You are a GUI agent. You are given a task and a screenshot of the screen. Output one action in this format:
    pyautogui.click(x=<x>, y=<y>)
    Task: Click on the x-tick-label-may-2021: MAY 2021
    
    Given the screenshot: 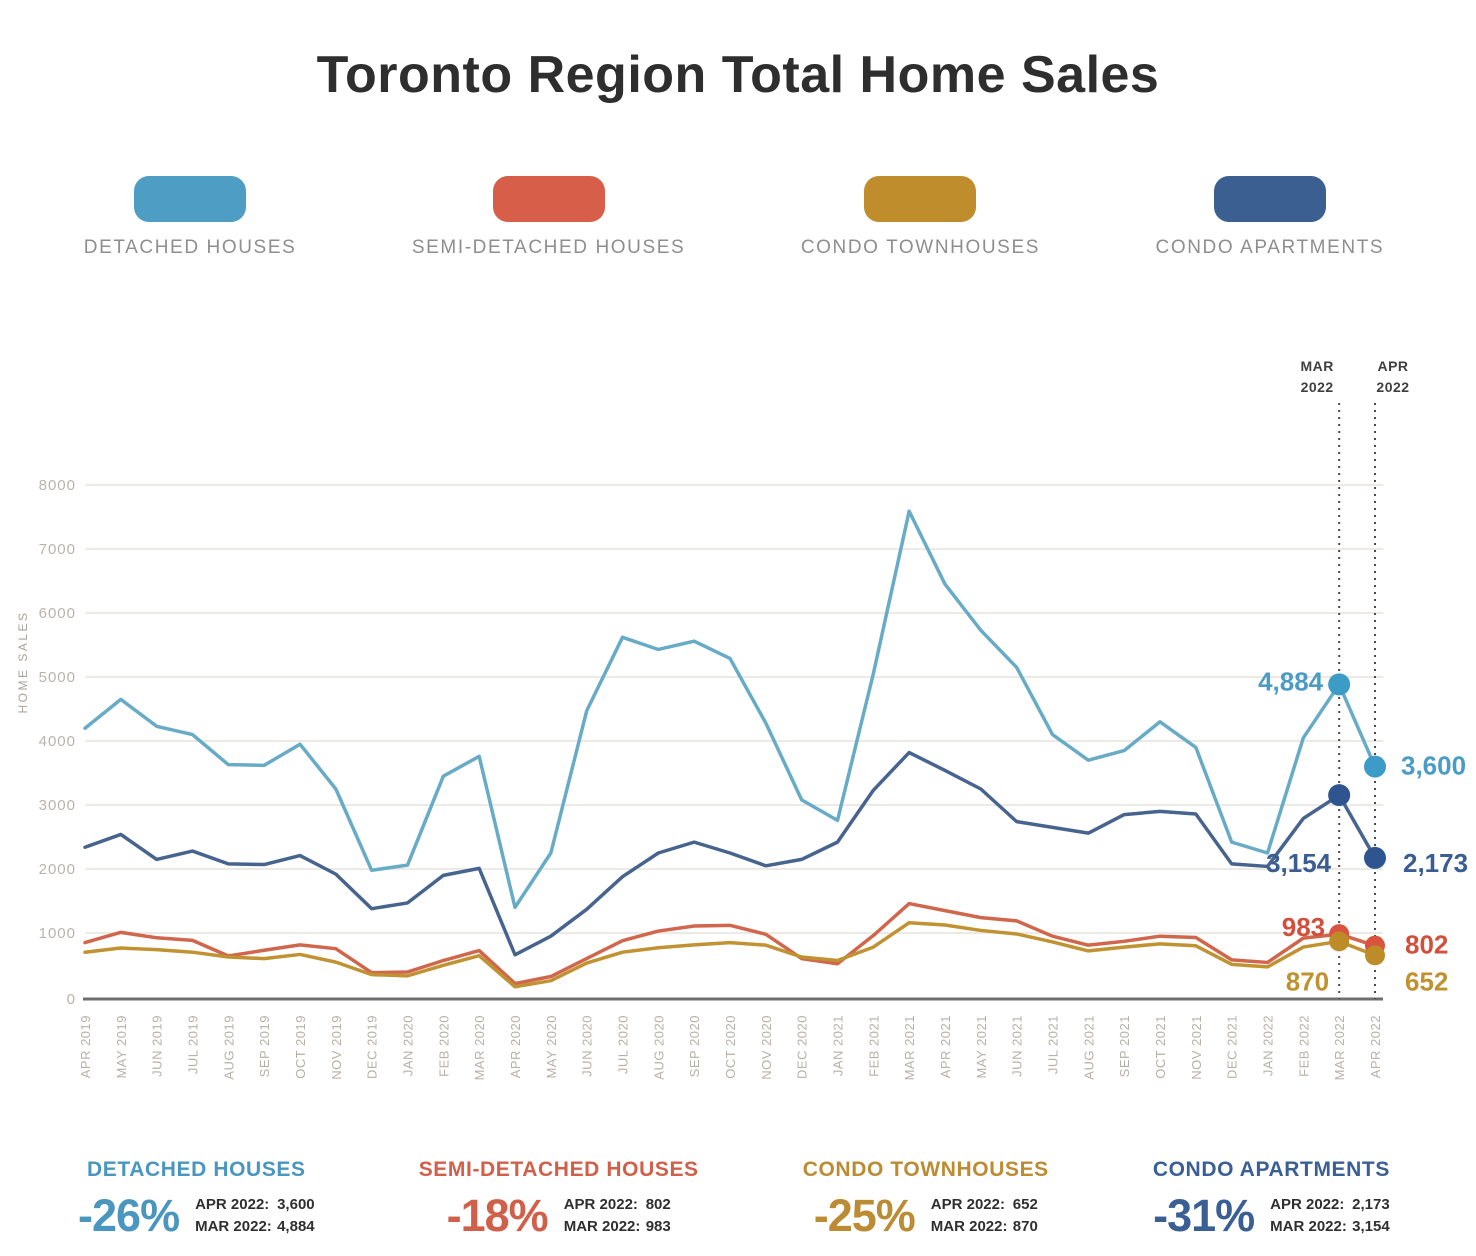 What is the action you would take?
    pyautogui.click(x=981, y=1047)
    